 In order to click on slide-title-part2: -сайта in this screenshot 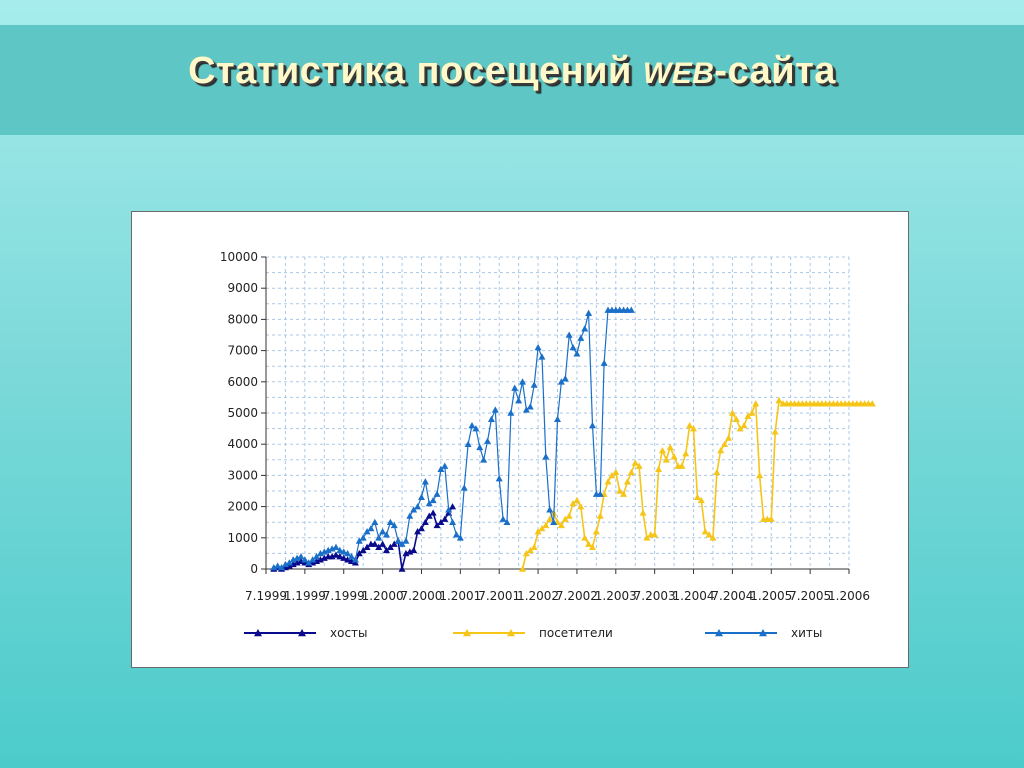, I will do `click(775, 71)`.